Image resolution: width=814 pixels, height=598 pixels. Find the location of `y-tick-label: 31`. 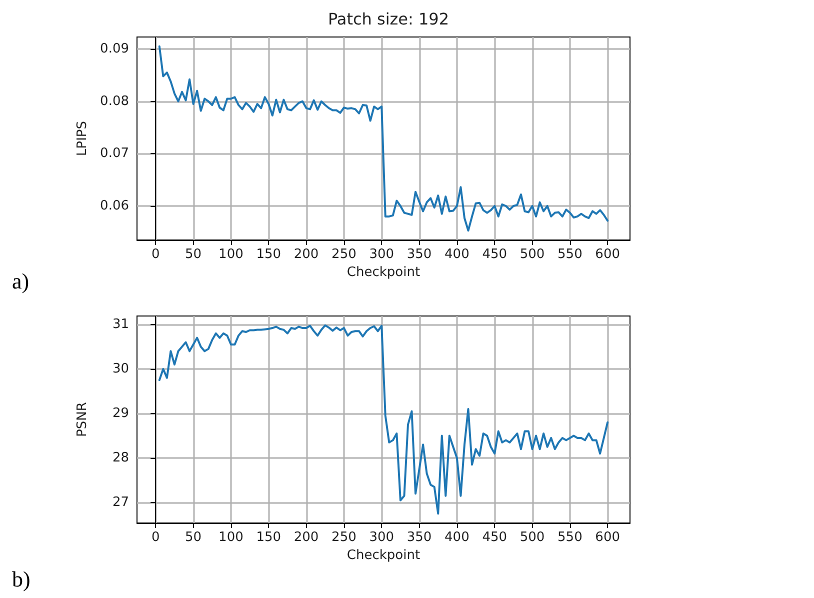

y-tick-label: 31 is located at coordinates (120, 324).